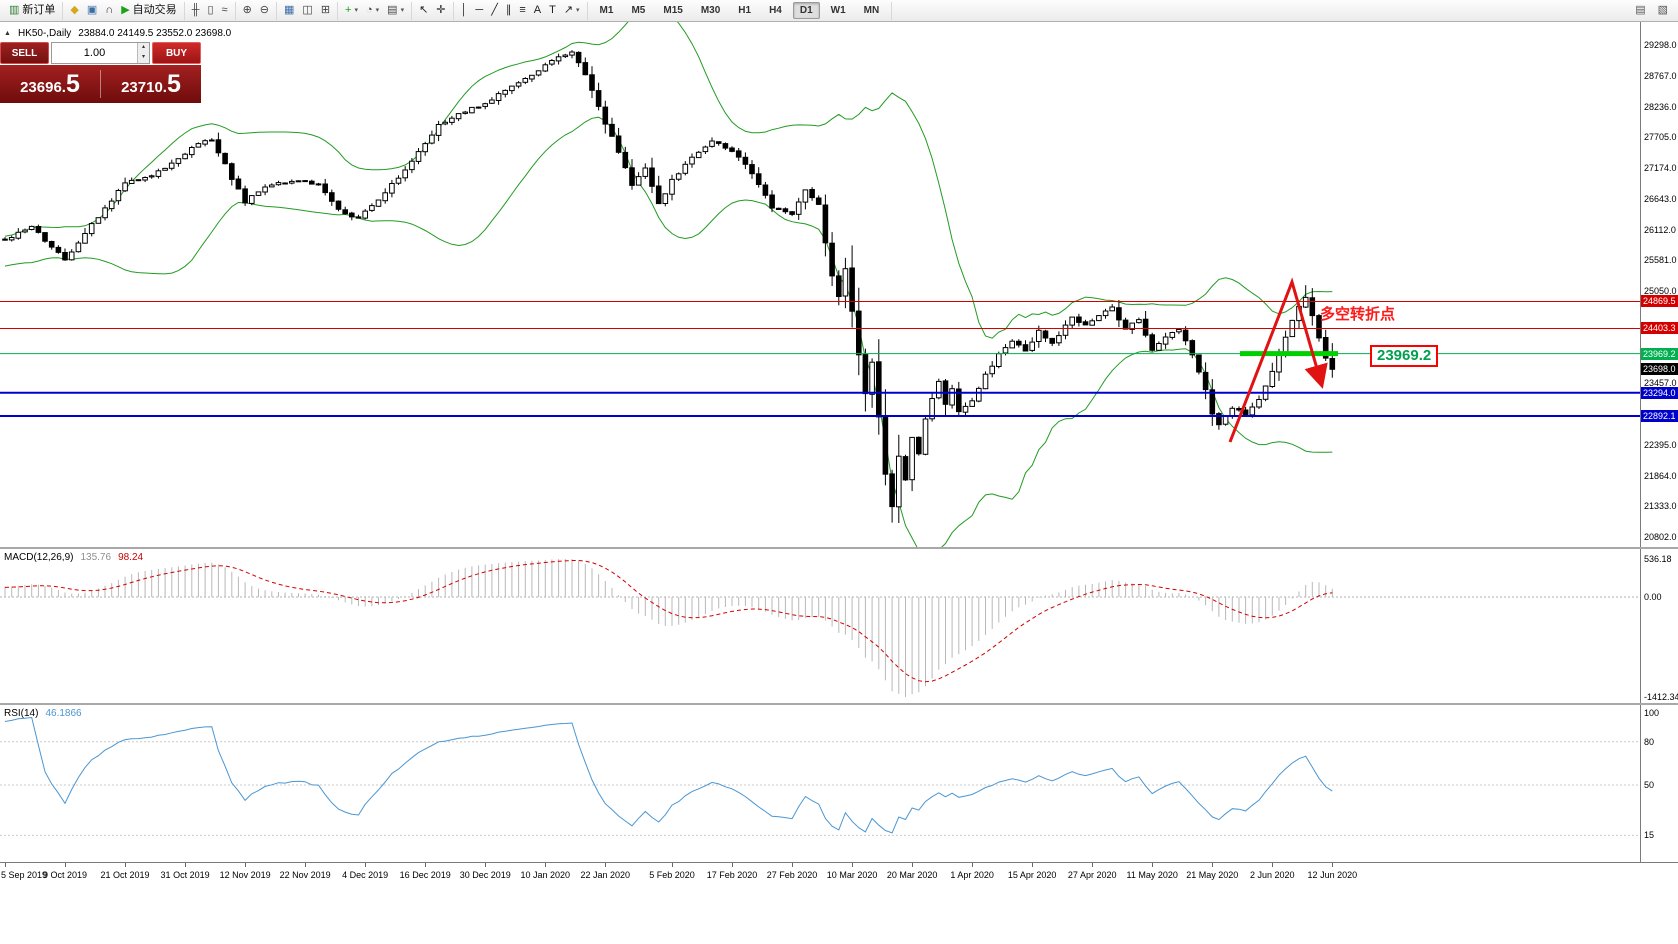 Image resolution: width=1678 pixels, height=944 pixels. I want to click on periods-dropdown-icon: ▾, so click(377, 10).